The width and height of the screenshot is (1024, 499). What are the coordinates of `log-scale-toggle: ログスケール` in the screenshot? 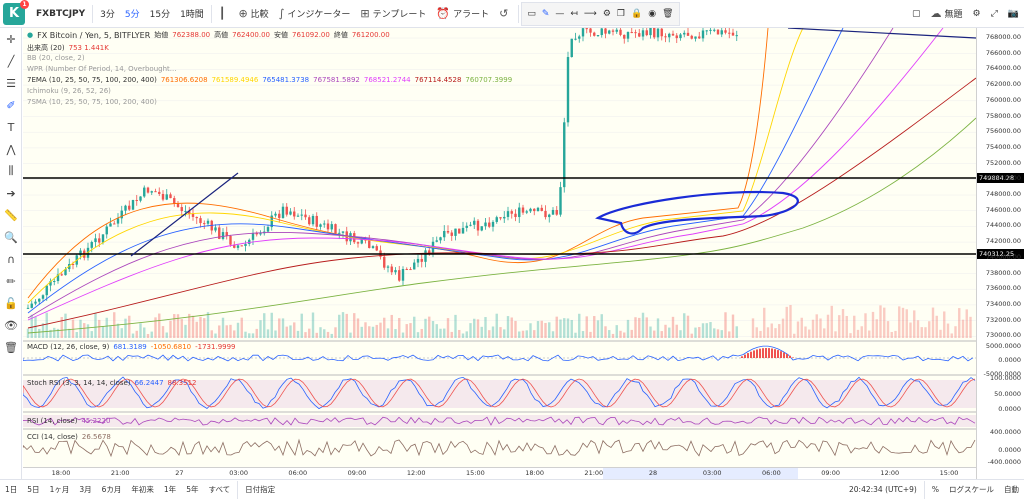 It's located at (971, 489).